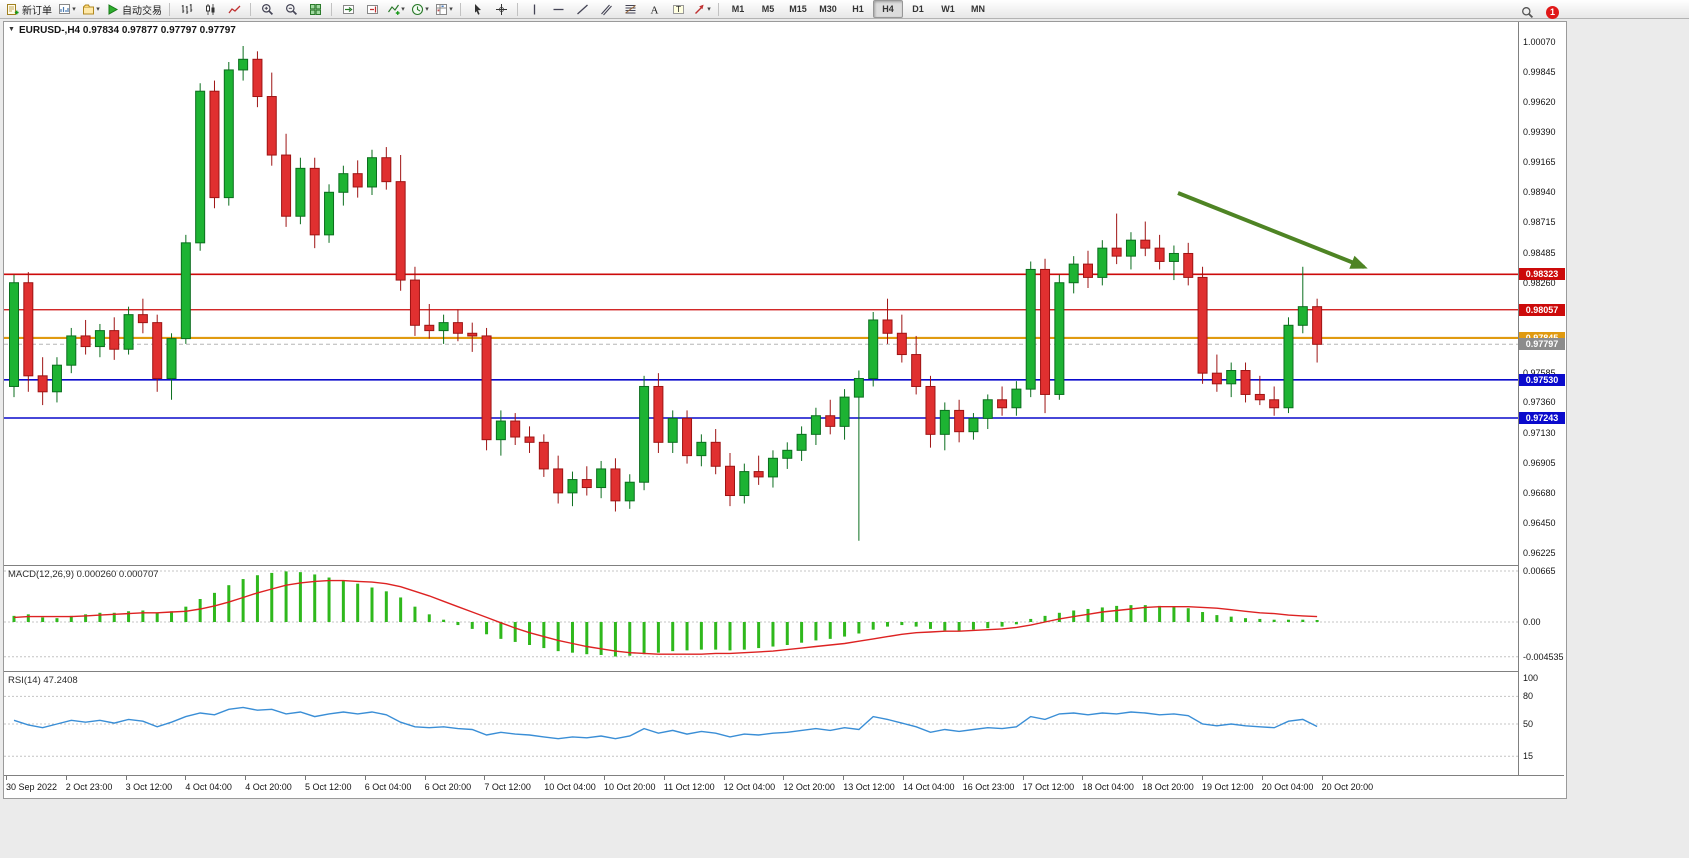  I want to click on price-tick-label: 0.96905, so click(1539, 462).